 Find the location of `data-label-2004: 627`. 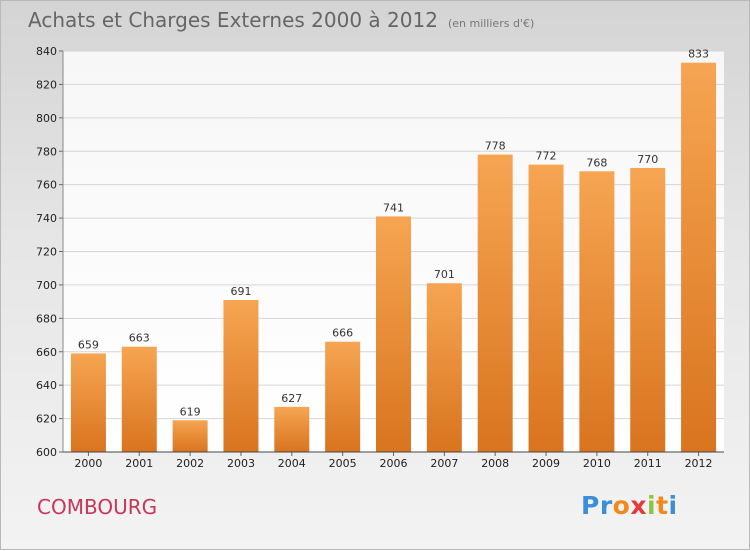

data-label-2004: 627 is located at coordinates (291, 398).